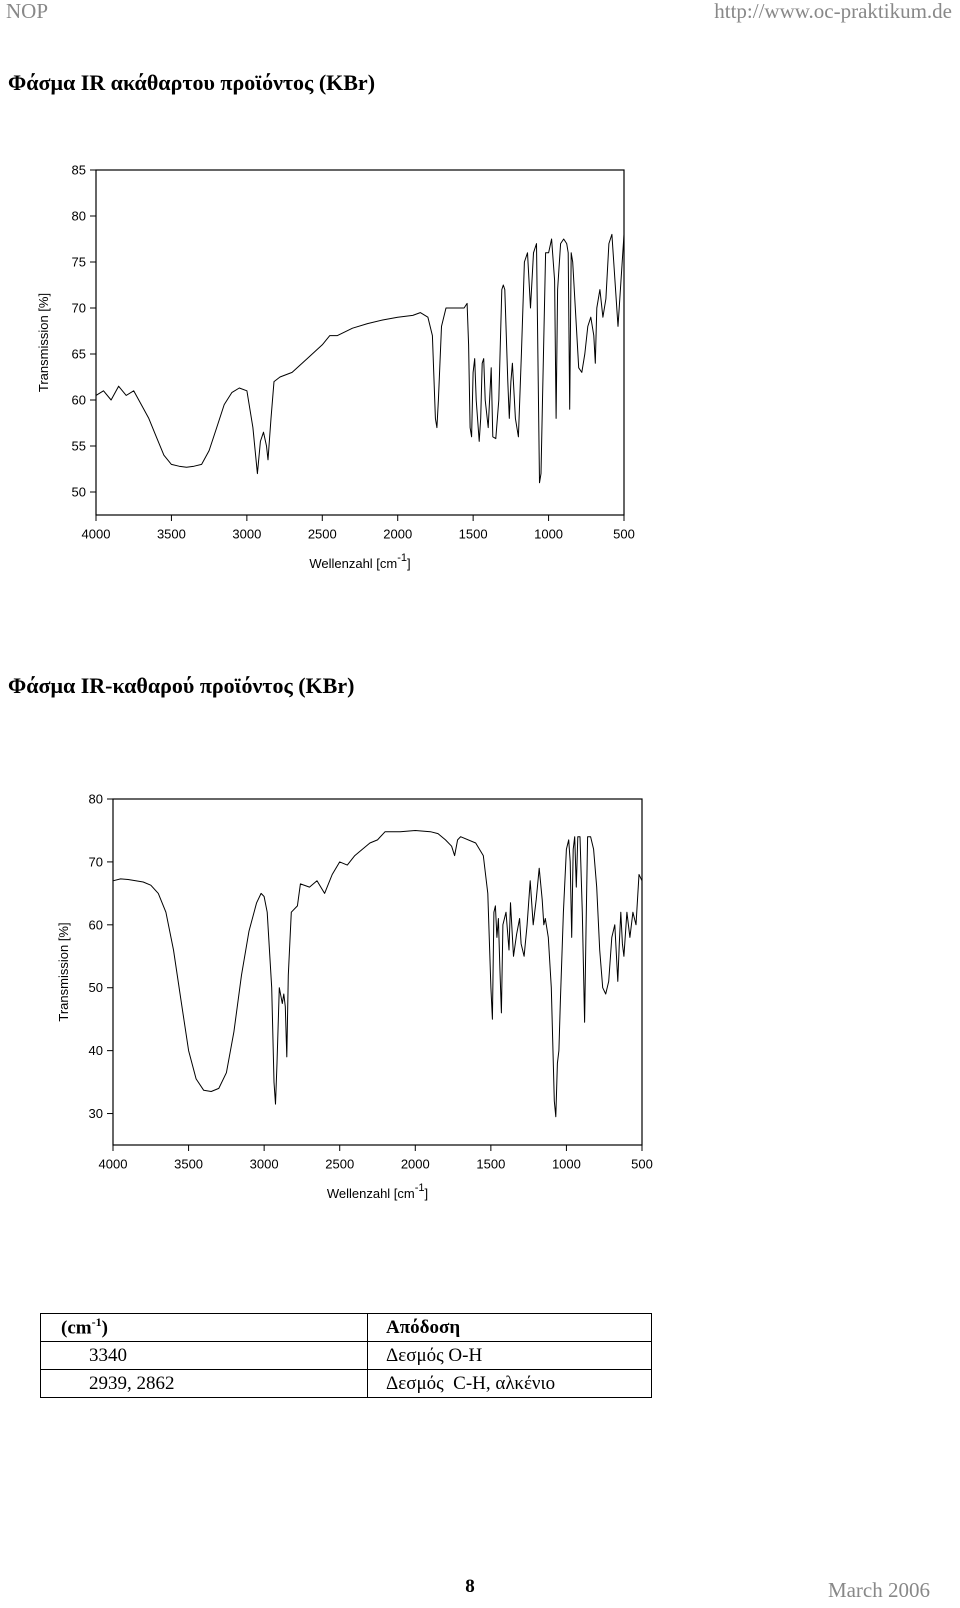 The height and width of the screenshot is (1608, 960). Describe the element at coordinates (79, 446) in the screenshot. I see `y-tick-label: 55` at that location.